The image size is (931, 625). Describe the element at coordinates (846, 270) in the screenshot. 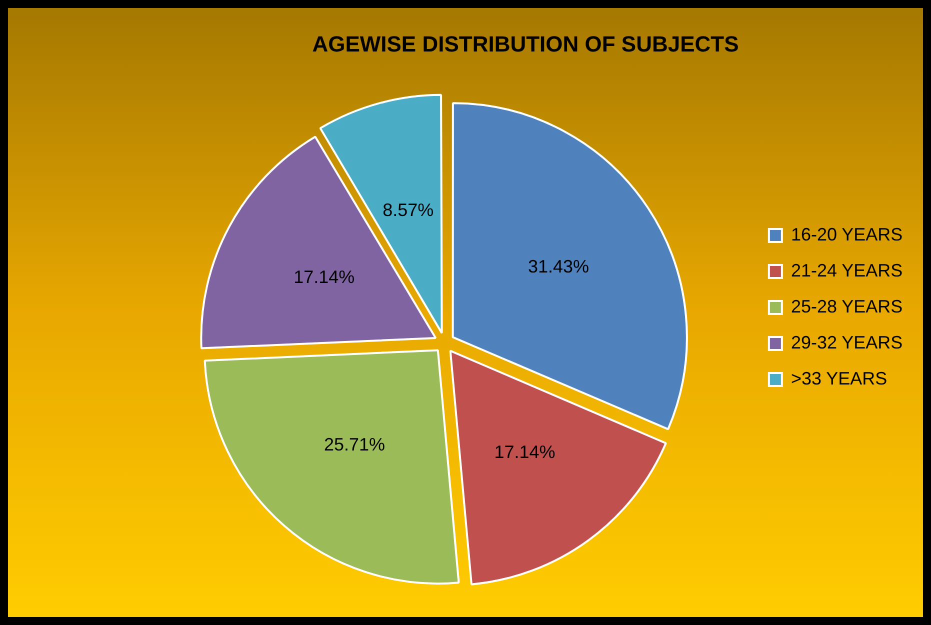

I see `legend-label: 21-24 YEARS` at that location.